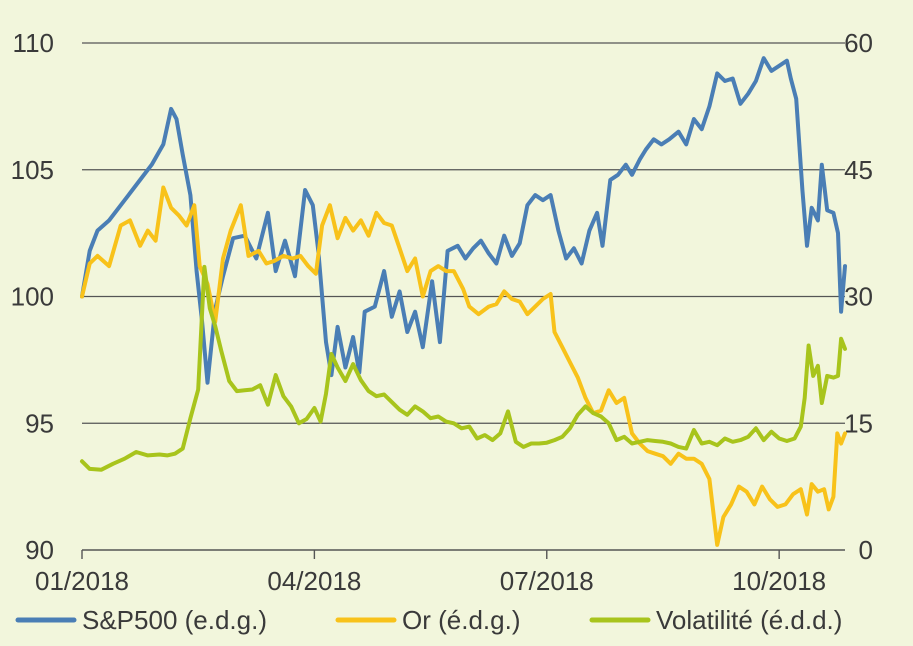 This screenshot has width=913, height=646. What do you see at coordinates (779, 581) in the screenshot?
I see `x-tick-label: 10/2018` at bounding box center [779, 581].